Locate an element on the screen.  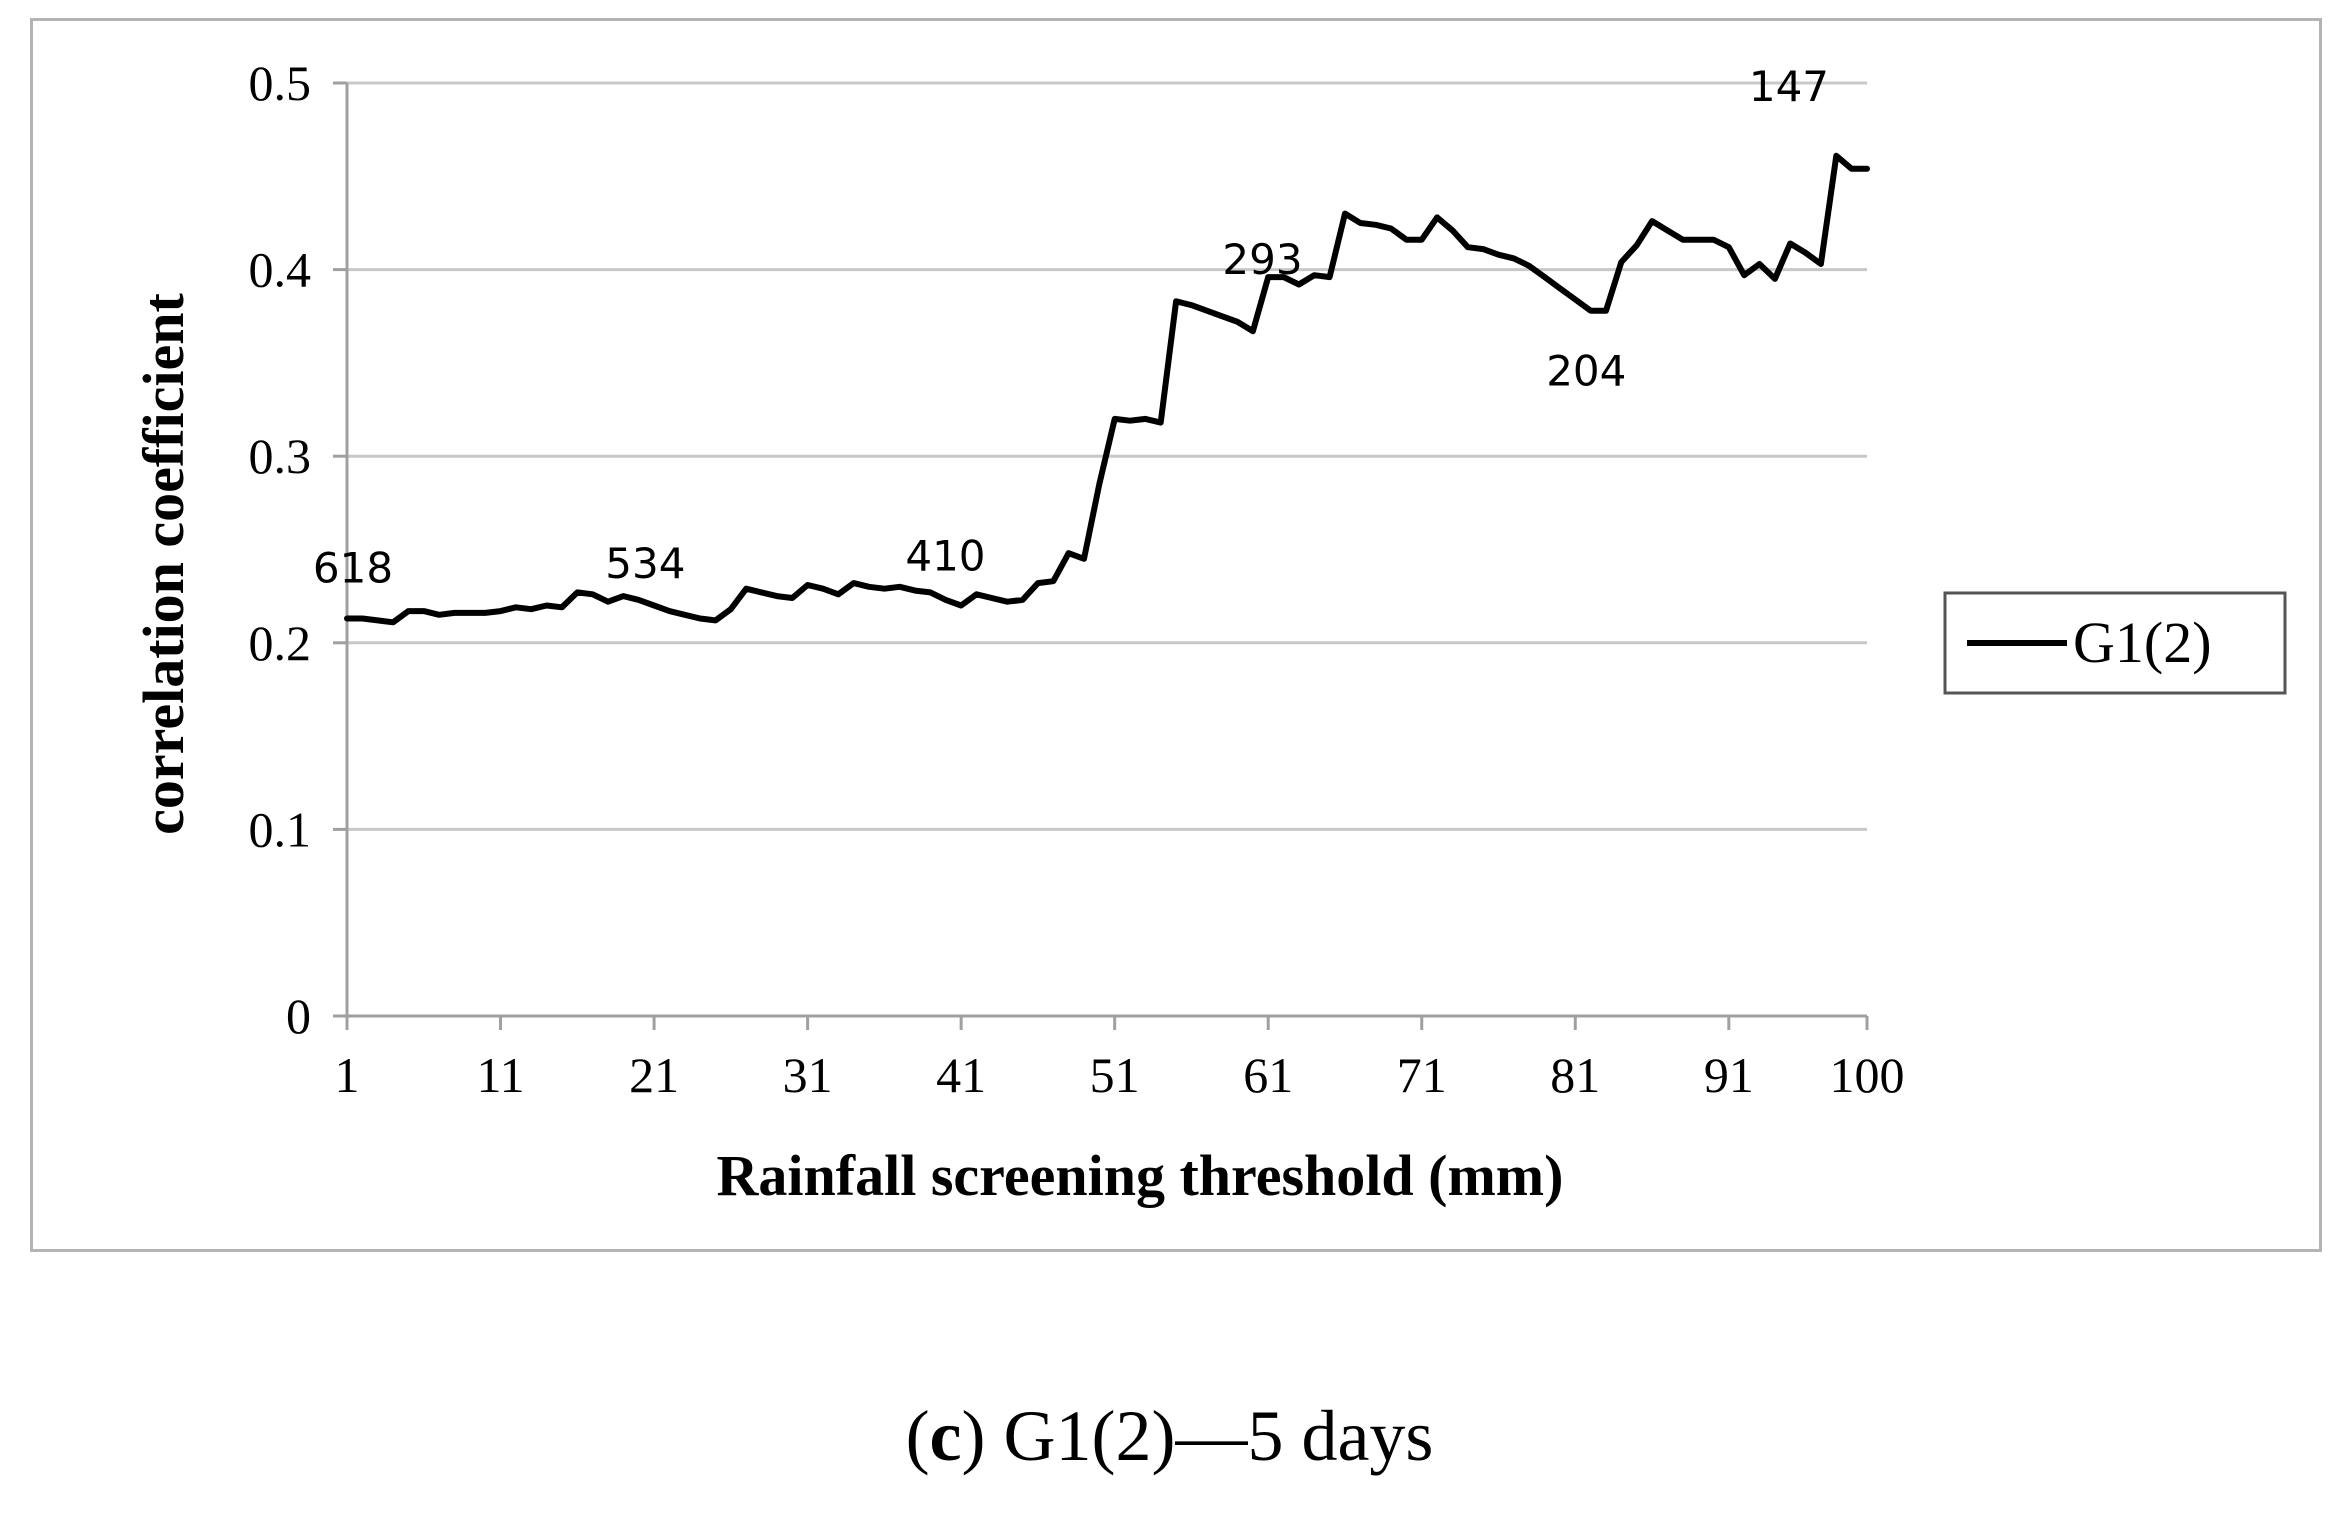
x-tick-label-8: 81 is located at coordinates (1575, 1075).